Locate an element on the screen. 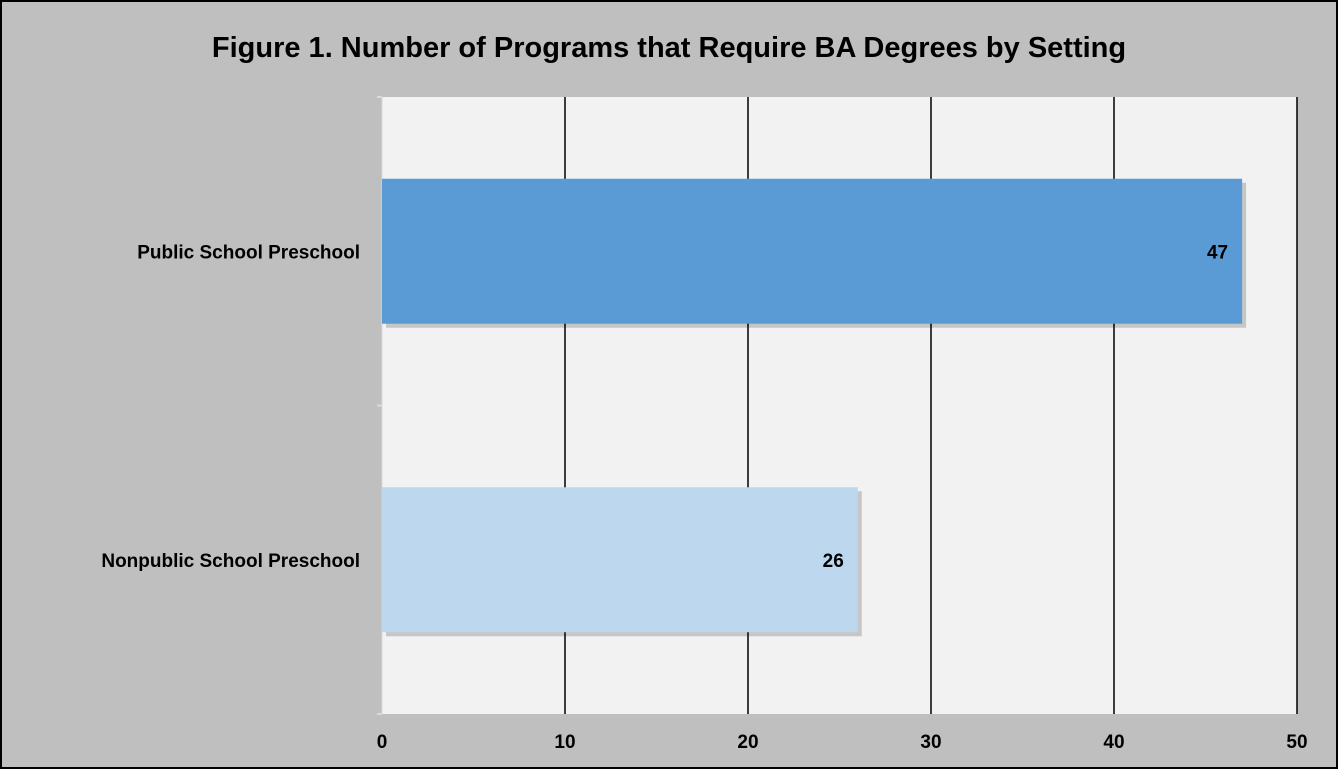  y-axis is located at coordinates (380, 405).